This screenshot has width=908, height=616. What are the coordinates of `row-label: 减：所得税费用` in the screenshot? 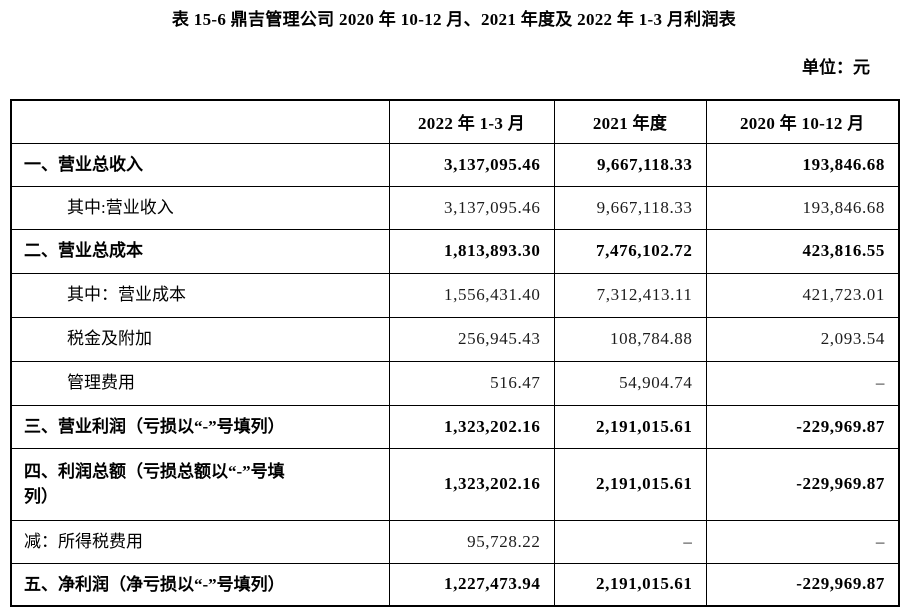 It's located at (200, 541).